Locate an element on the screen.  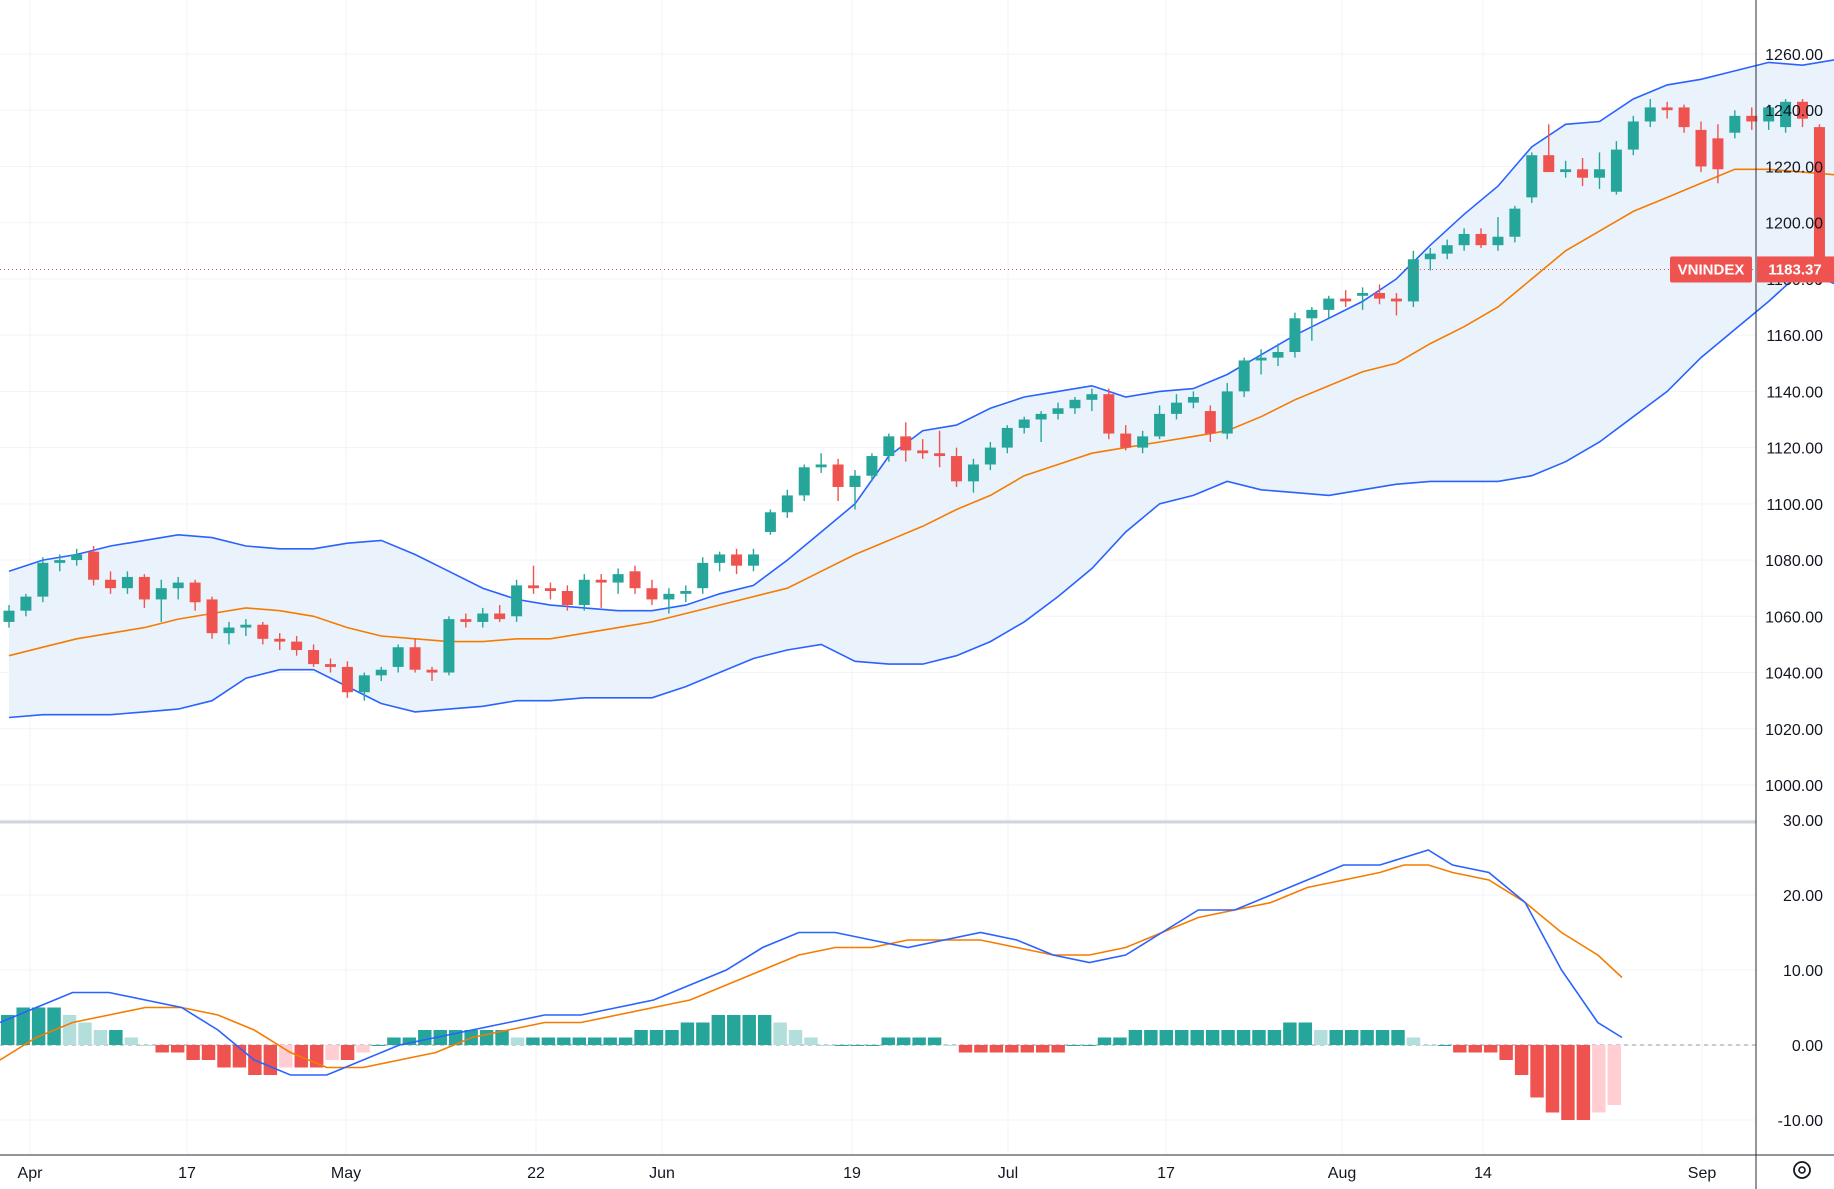
price-tick-label: 1240.00 is located at coordinates (1794, 111).